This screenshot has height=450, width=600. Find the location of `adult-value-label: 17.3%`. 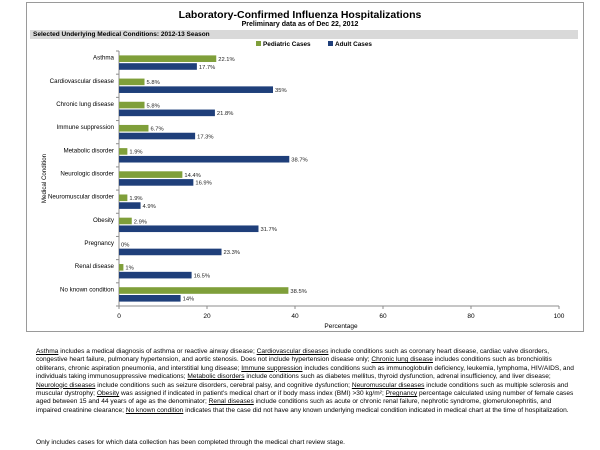

adult-value-label: 17.3% is located at coordinates (205, 137).